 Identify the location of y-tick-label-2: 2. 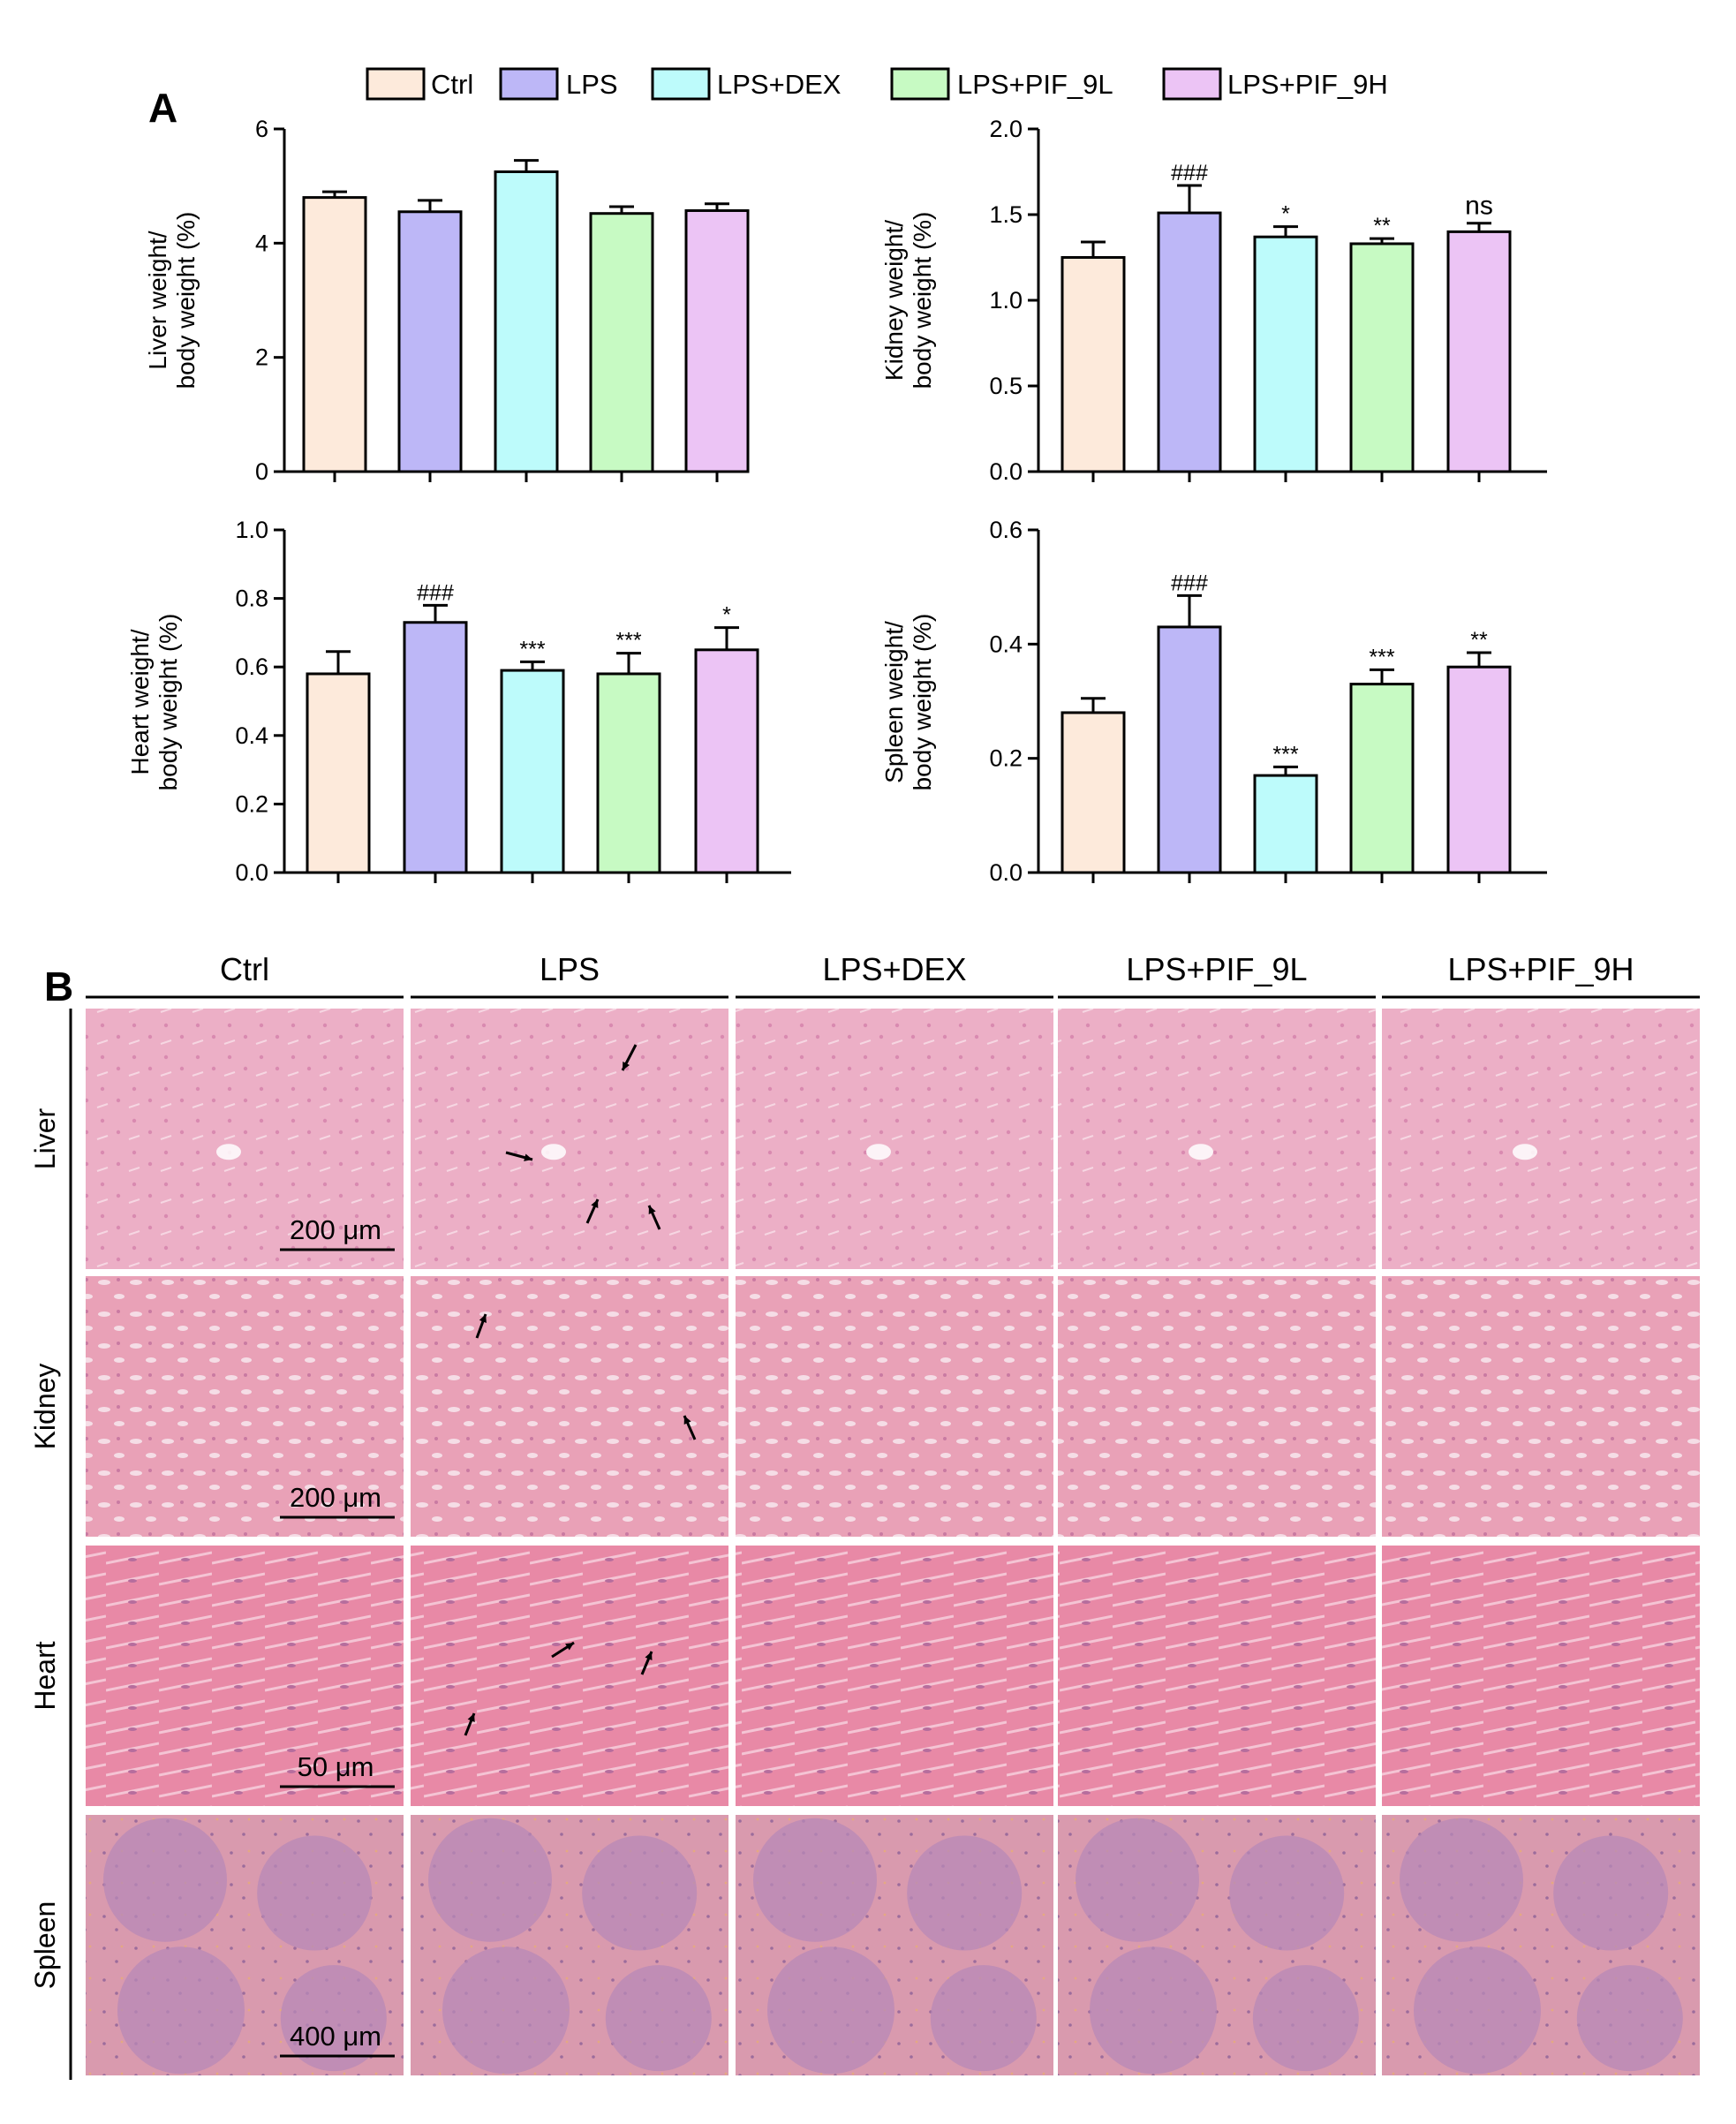
(261, 357).